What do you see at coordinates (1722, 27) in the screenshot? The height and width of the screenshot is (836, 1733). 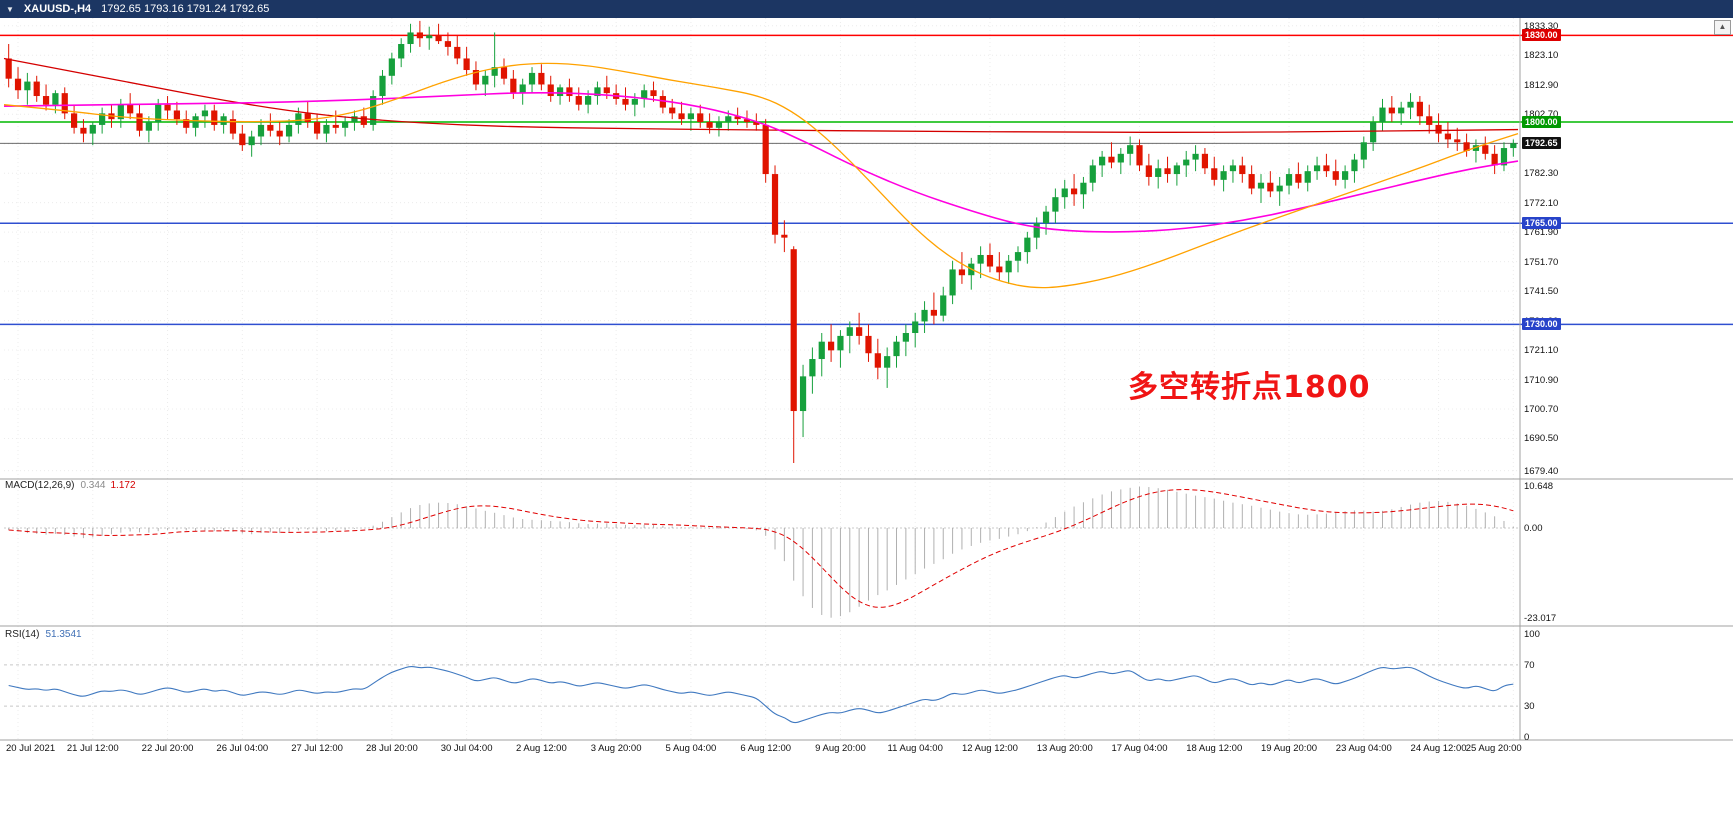 I see `scrollbar-up-button: ▲` at bounding box center [1722, 27].